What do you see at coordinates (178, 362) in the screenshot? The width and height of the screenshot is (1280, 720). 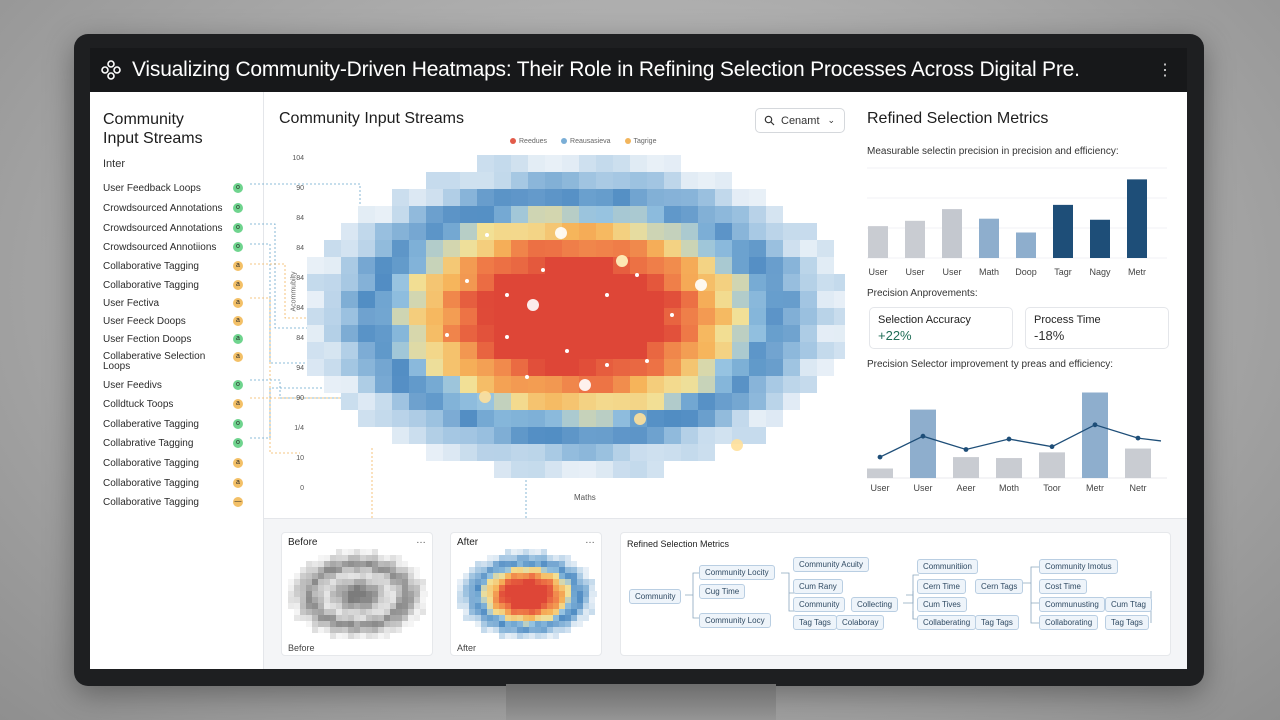 I see `stream-item: Collaberative Selection Loops a` at bounding box center [178, 362].